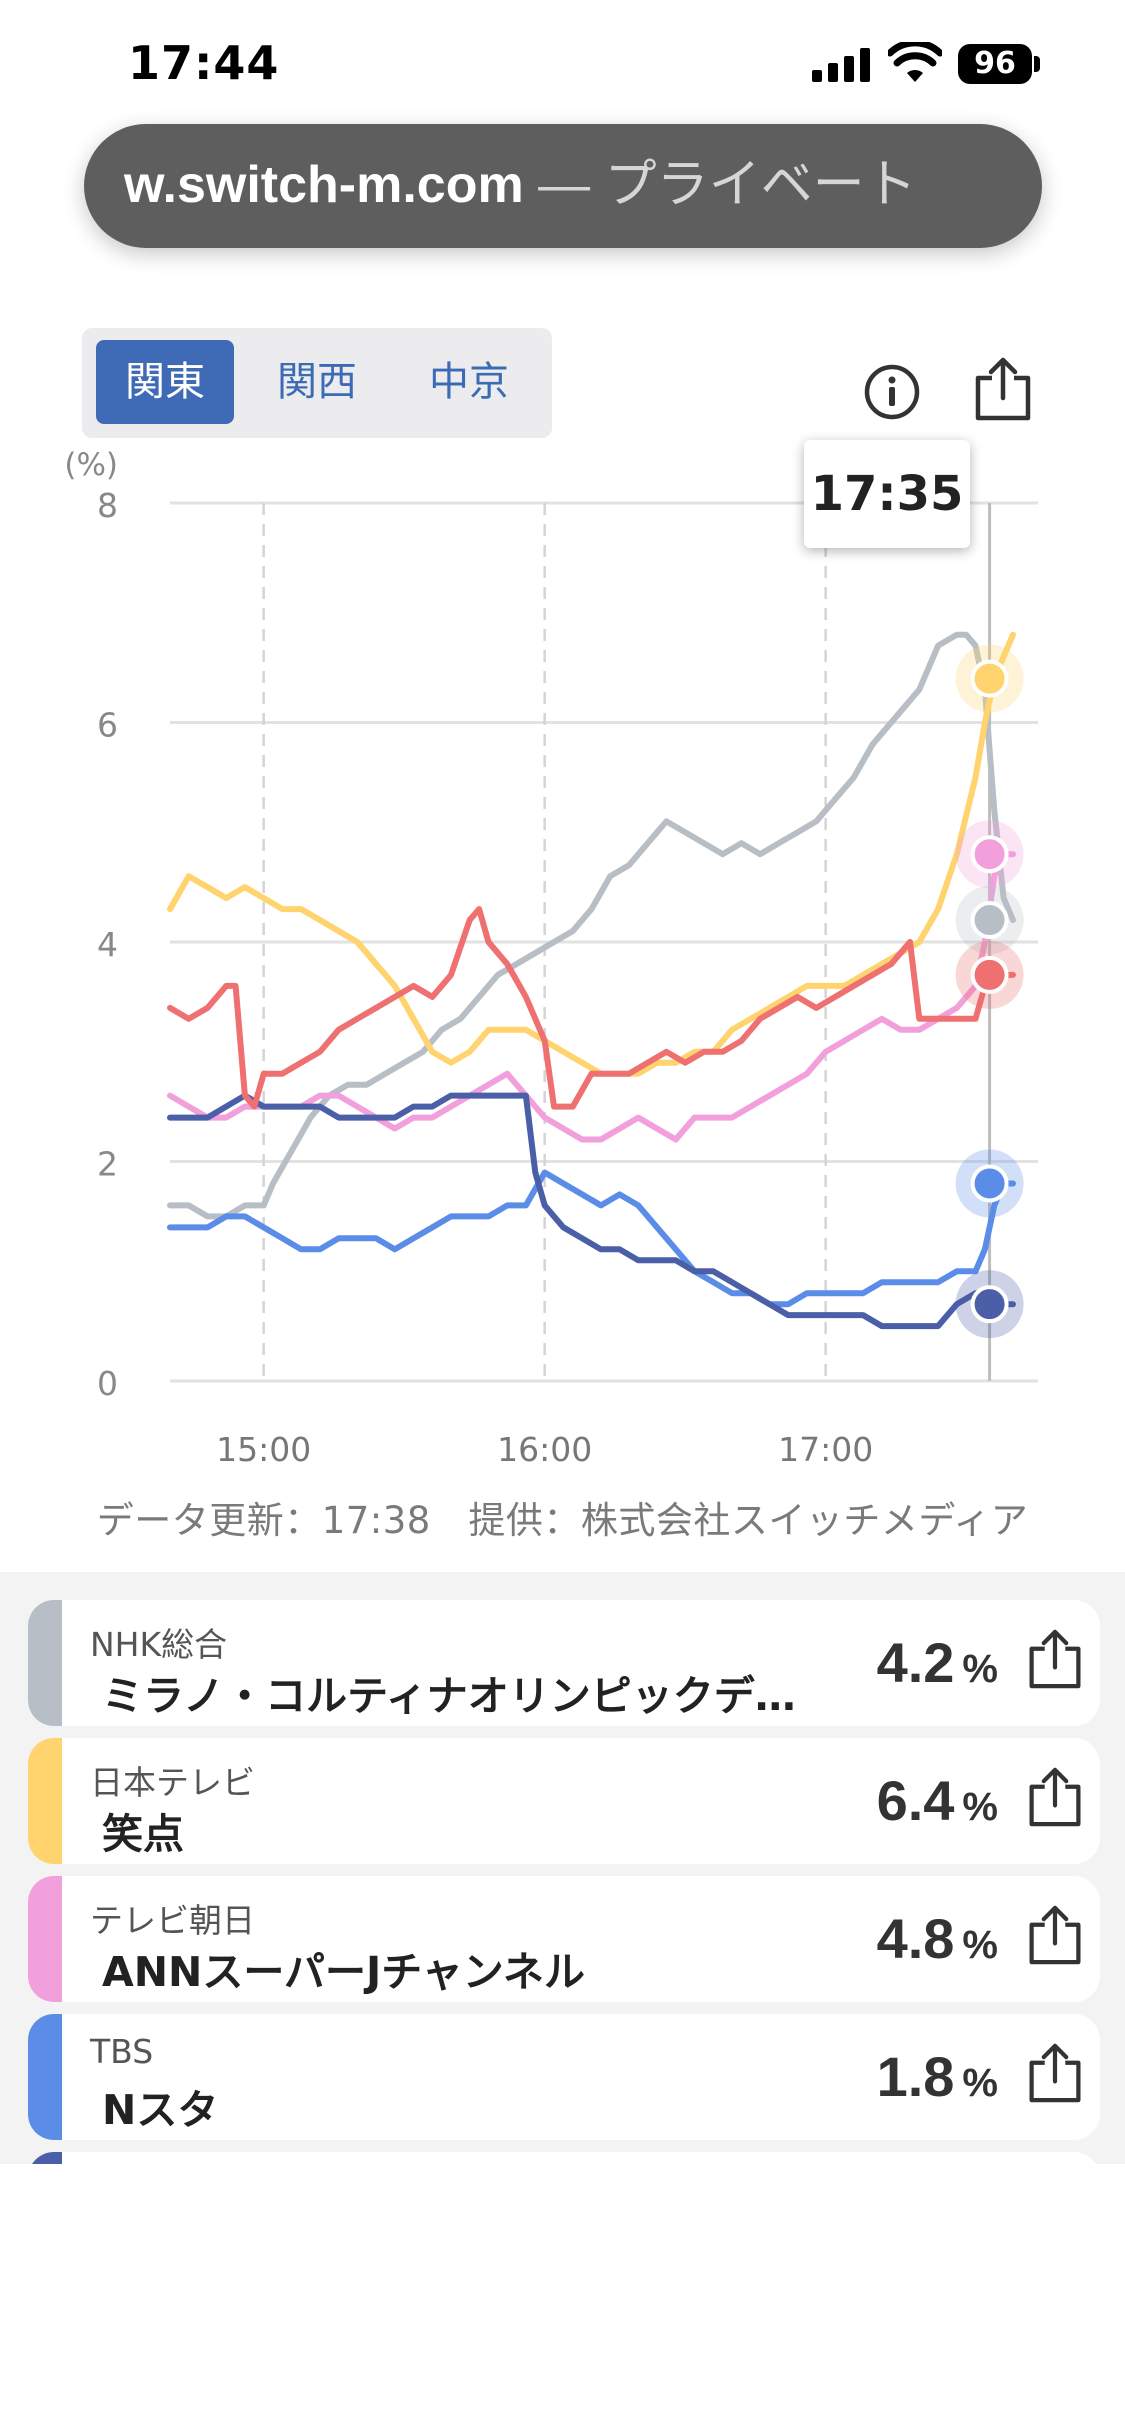 This screenshot has width=1125, height=2436. I want to click on address-text: w.switch-m.com — プライベート, so click(520, 185).